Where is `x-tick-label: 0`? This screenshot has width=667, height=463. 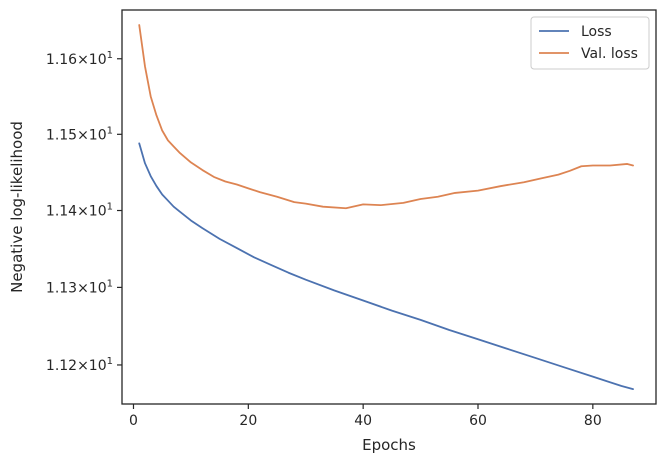
x-tick-label: 0 is located at coordinates (133, 421).